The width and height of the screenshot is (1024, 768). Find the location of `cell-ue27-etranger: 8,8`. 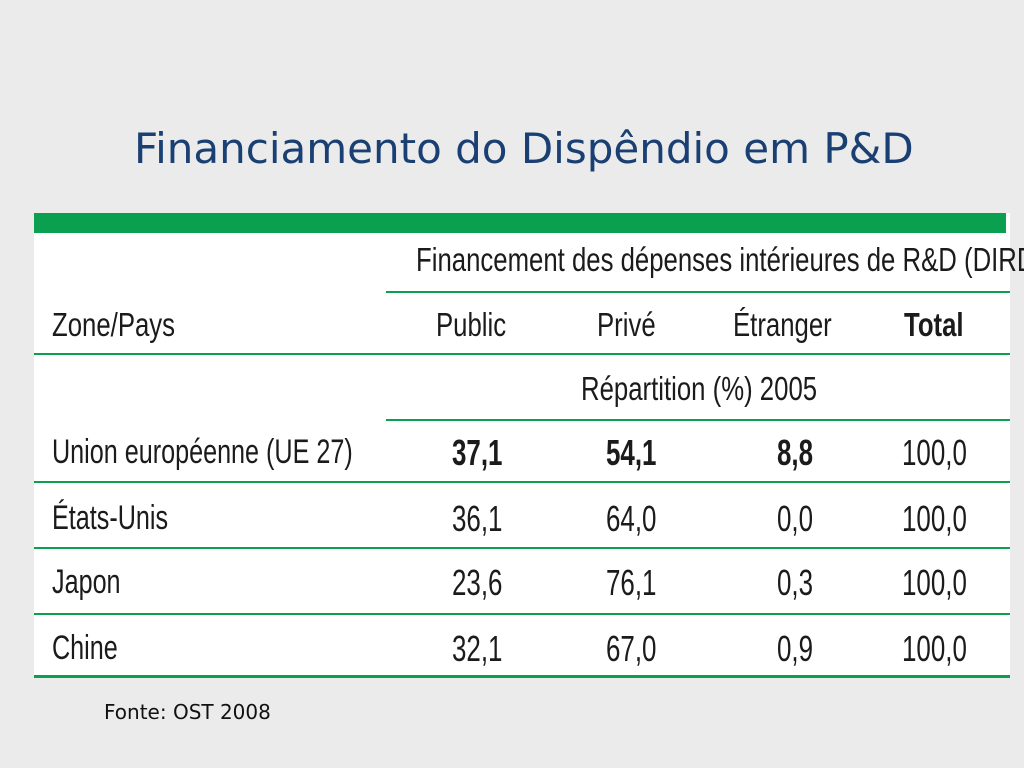

cell-ue27-etranger: 8,8 is located at coordinates (795, 452).